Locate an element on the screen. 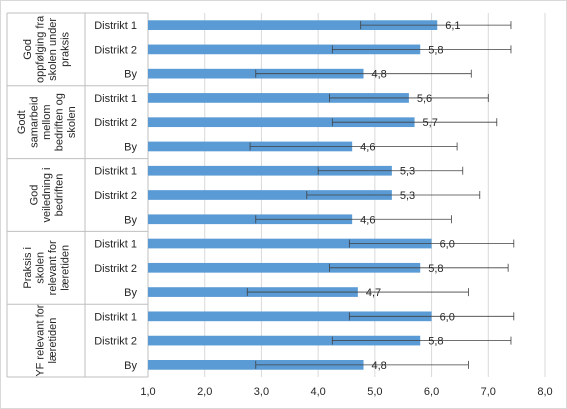 The image size is (567, 409). x-tick-label: 6,0 is located at coordinates (431, 392).